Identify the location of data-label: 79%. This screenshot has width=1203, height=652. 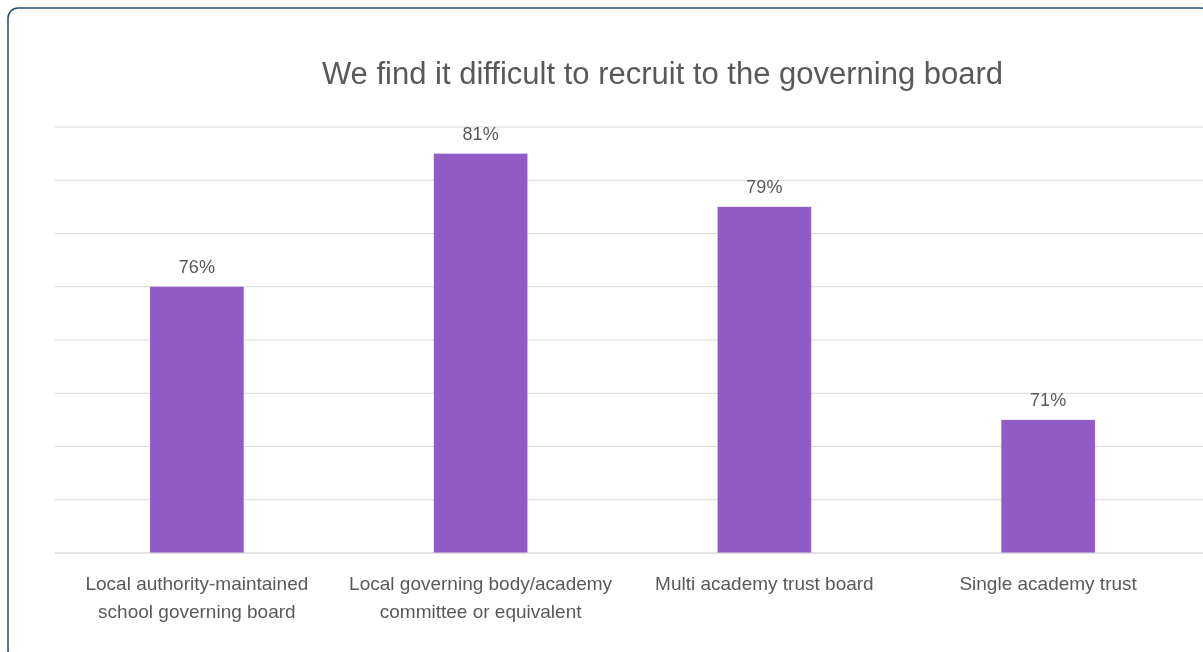
(764, 186).